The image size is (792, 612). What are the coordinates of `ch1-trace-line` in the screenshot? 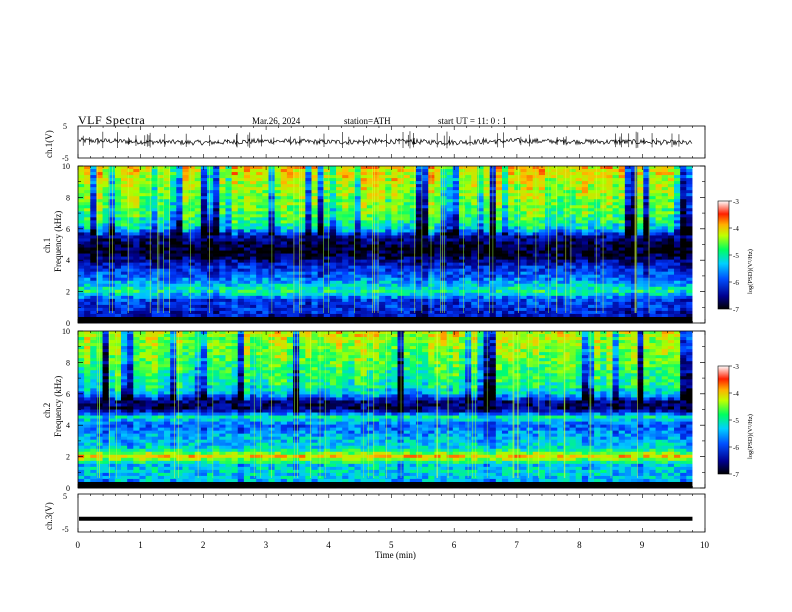 It's located at (385, 141).